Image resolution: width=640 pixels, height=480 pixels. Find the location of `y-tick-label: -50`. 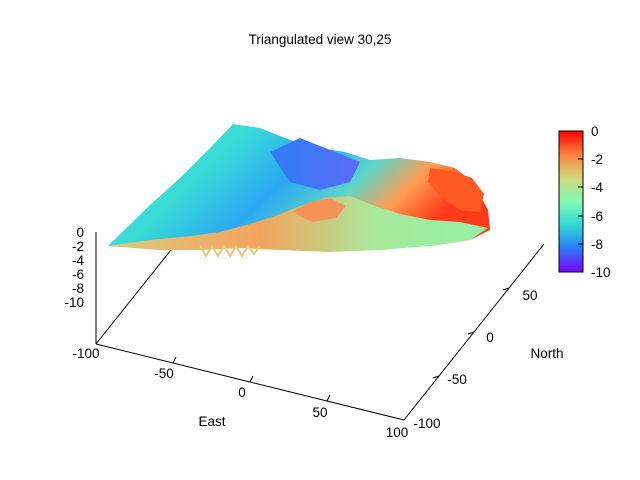

y-tick-label: -50 is located at coordinates (457, 379).